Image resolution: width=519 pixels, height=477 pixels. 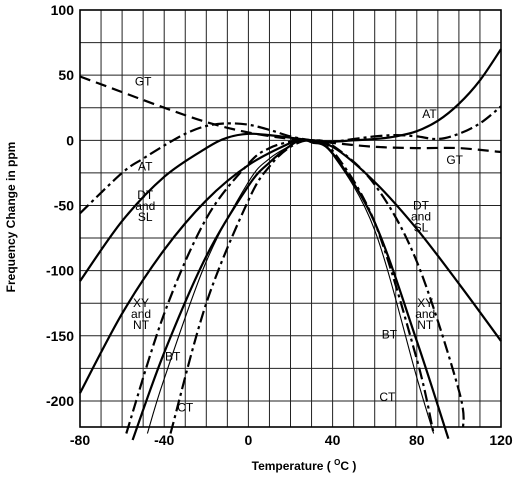 I want to click on x-axis-title: Temperature ( OC ), so click(x=304, y=465).